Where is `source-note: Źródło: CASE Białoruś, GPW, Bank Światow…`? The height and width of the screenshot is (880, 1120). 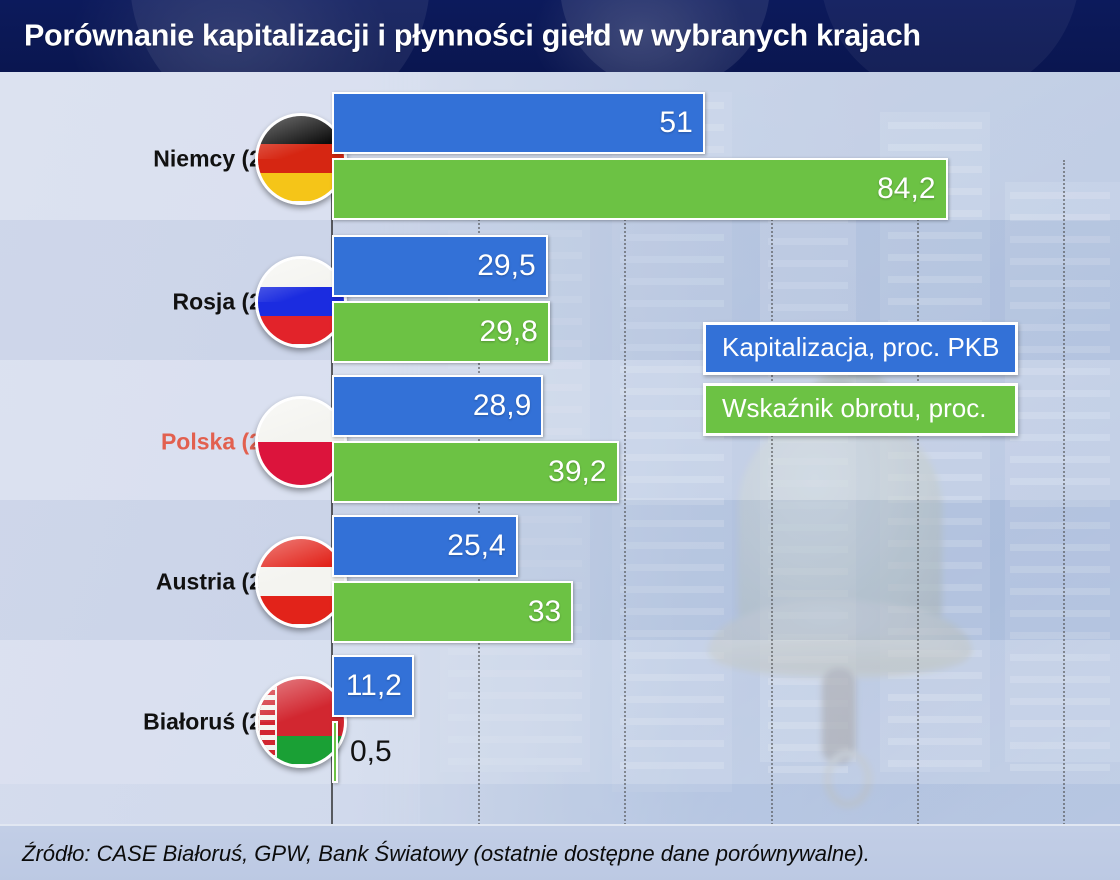
source-note: Źródło: CASE Białoruś, GPW, Bank Światow… is located at coordinates (446, 853).